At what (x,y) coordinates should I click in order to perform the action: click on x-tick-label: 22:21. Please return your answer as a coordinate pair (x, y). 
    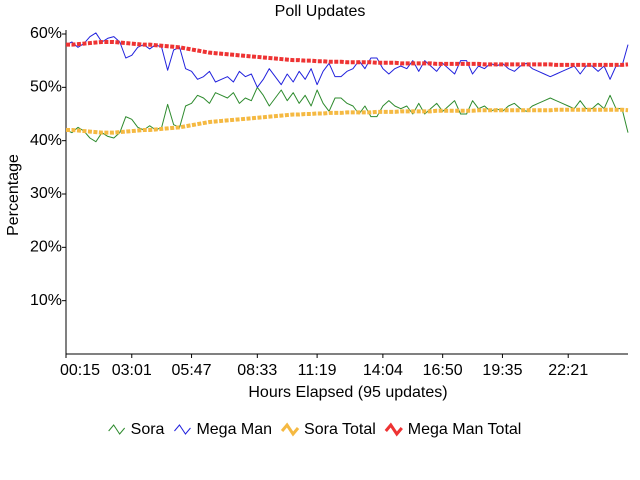
    Looking at the image, I should click on (568, 370).